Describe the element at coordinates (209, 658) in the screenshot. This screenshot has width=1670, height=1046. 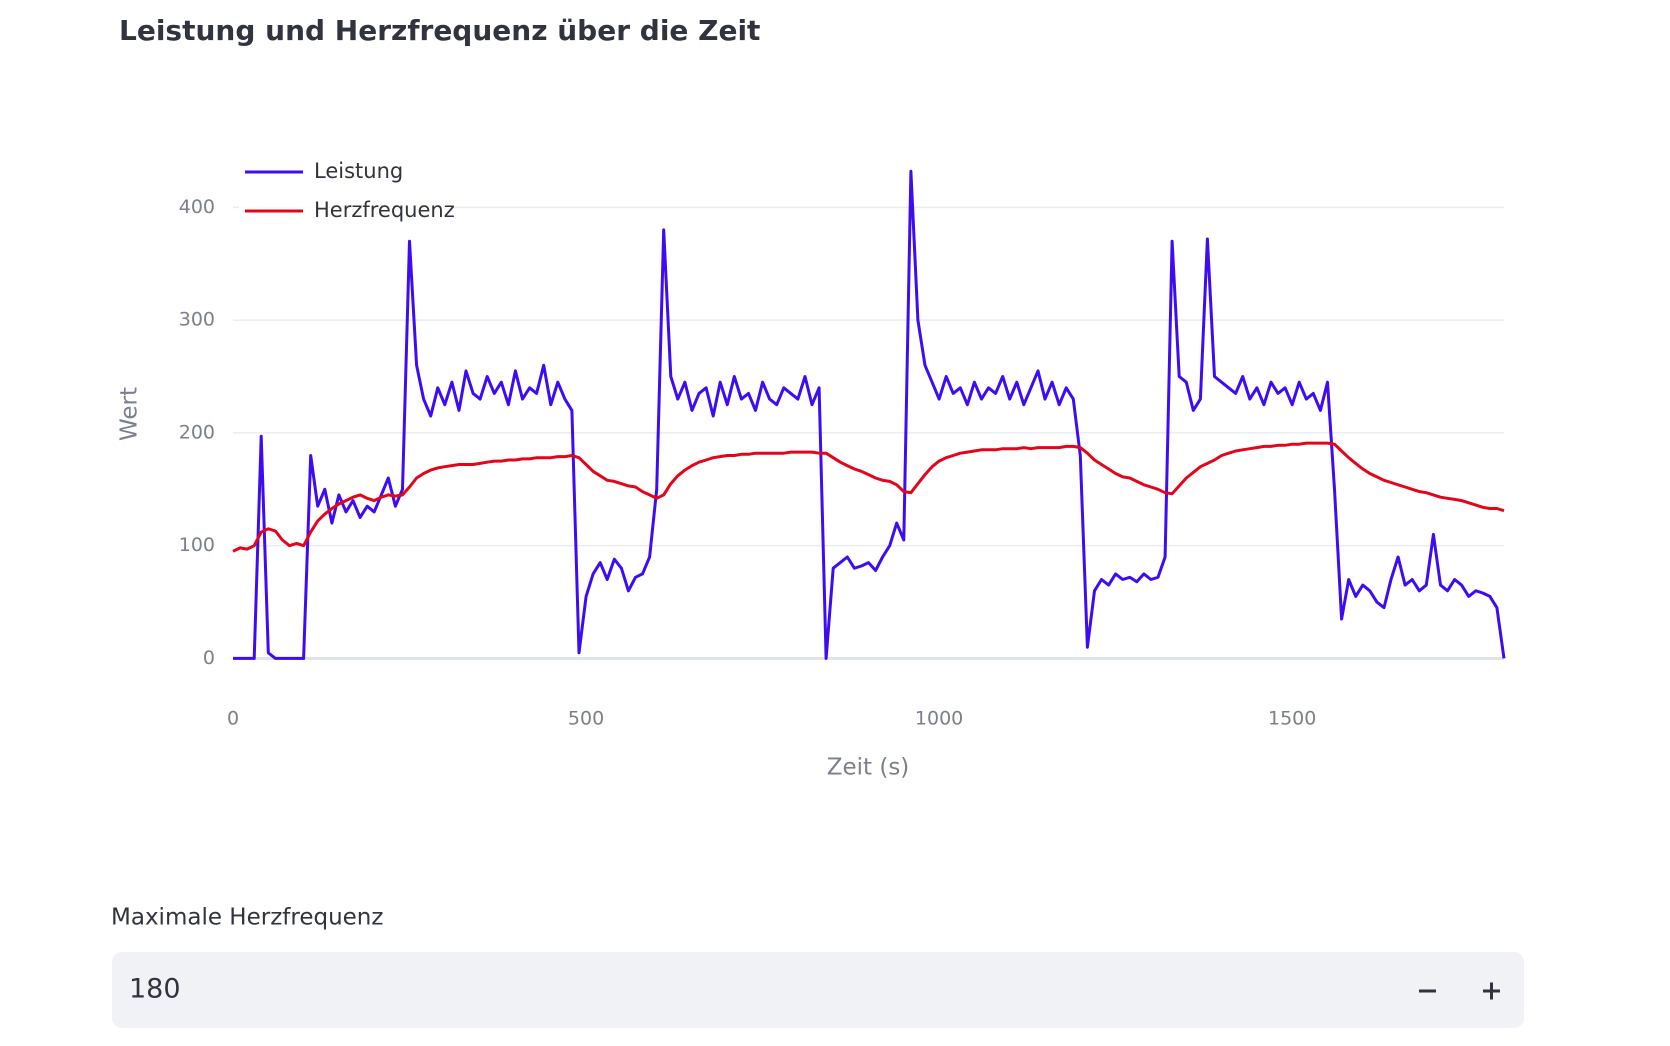
I see `y-tick-label: 0` at that location.